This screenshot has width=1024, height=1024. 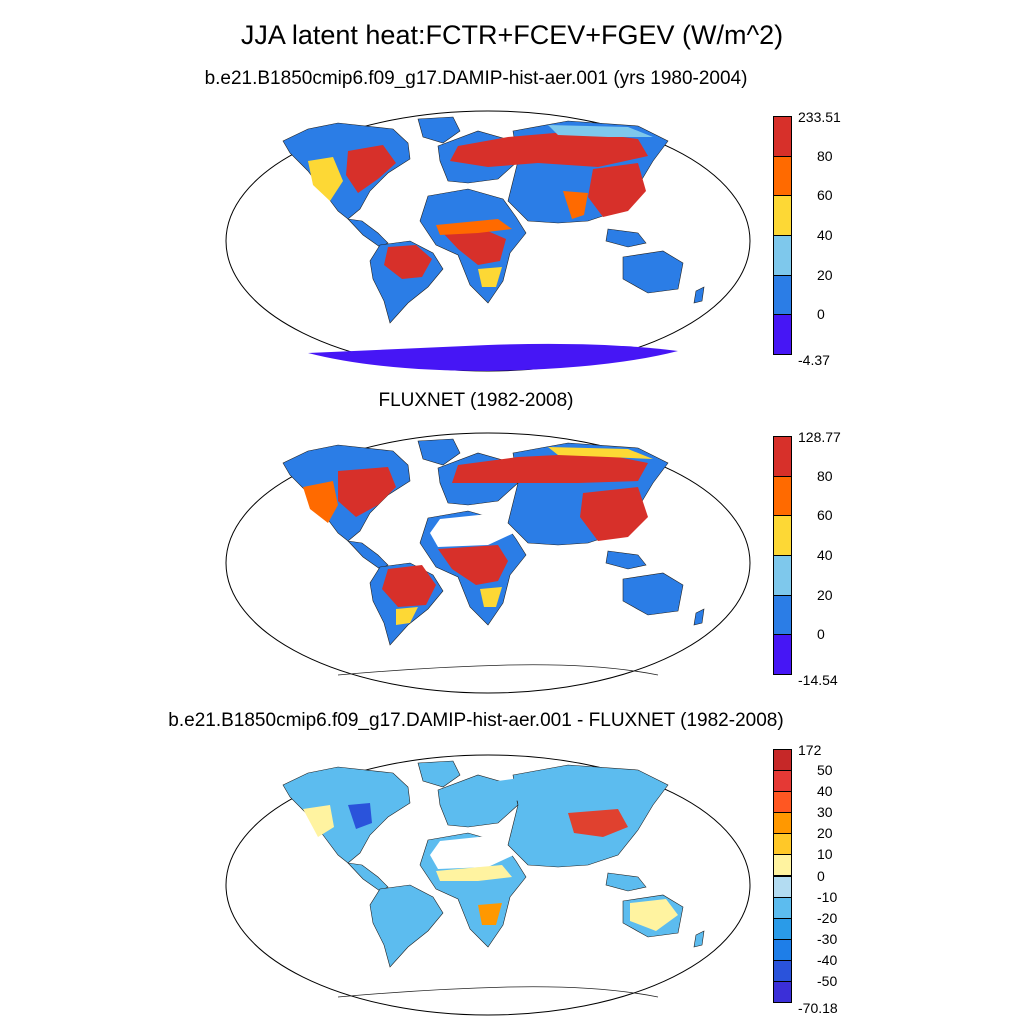 What do you see at coordinates (476, 400) in the screenshot?
I see `panel-title-fluxnet: FLUXNET (1982-2008)` at bounding box center [476, 400].